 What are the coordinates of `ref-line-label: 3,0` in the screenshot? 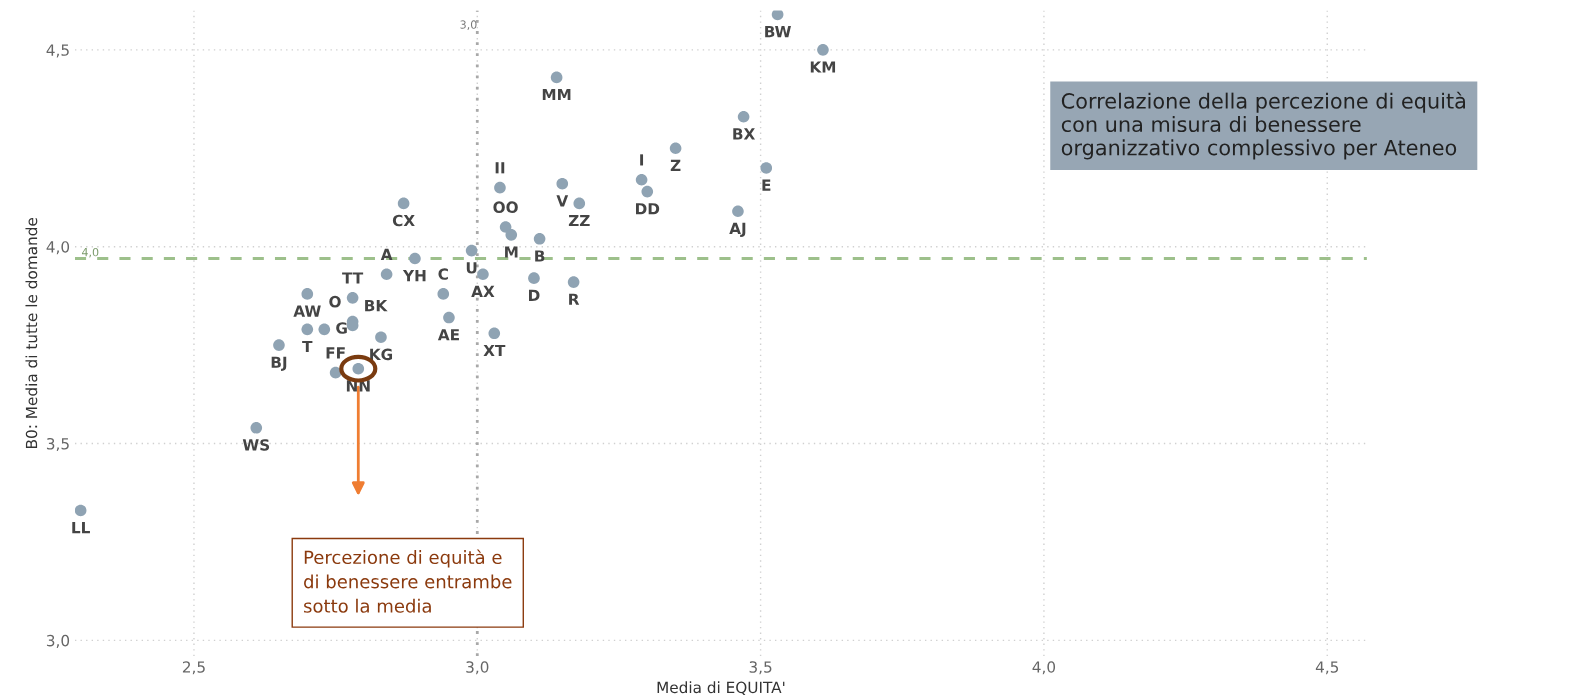 It's located at (468, 25).